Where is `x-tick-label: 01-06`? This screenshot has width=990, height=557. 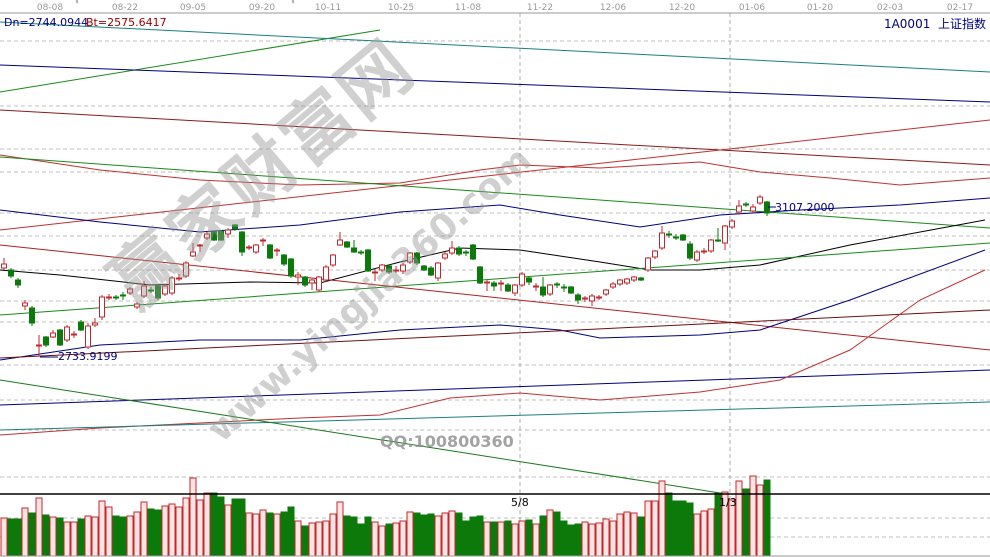 x-tick-label: 01-06 is located at coordinates (752, 8).